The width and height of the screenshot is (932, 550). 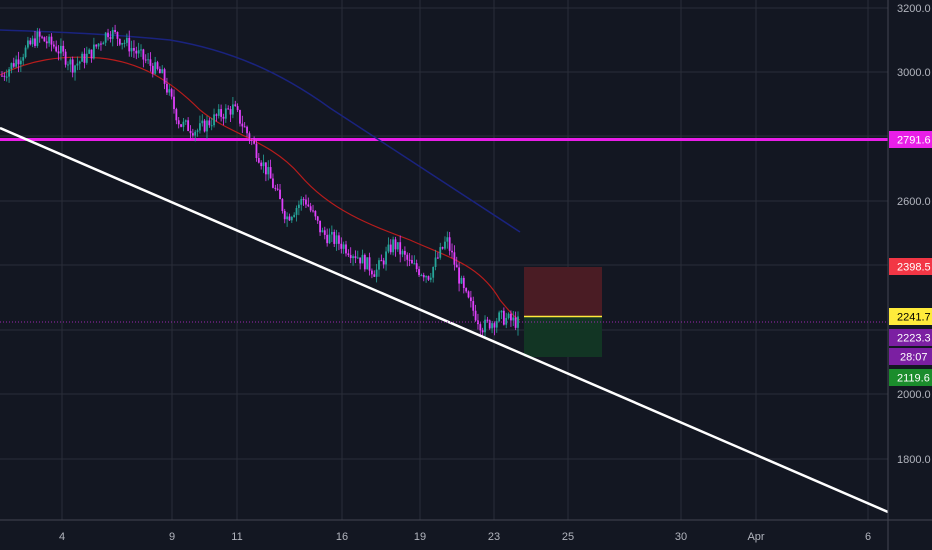 I want to click on x-tick-label: 11, so click(x=236, y=537).